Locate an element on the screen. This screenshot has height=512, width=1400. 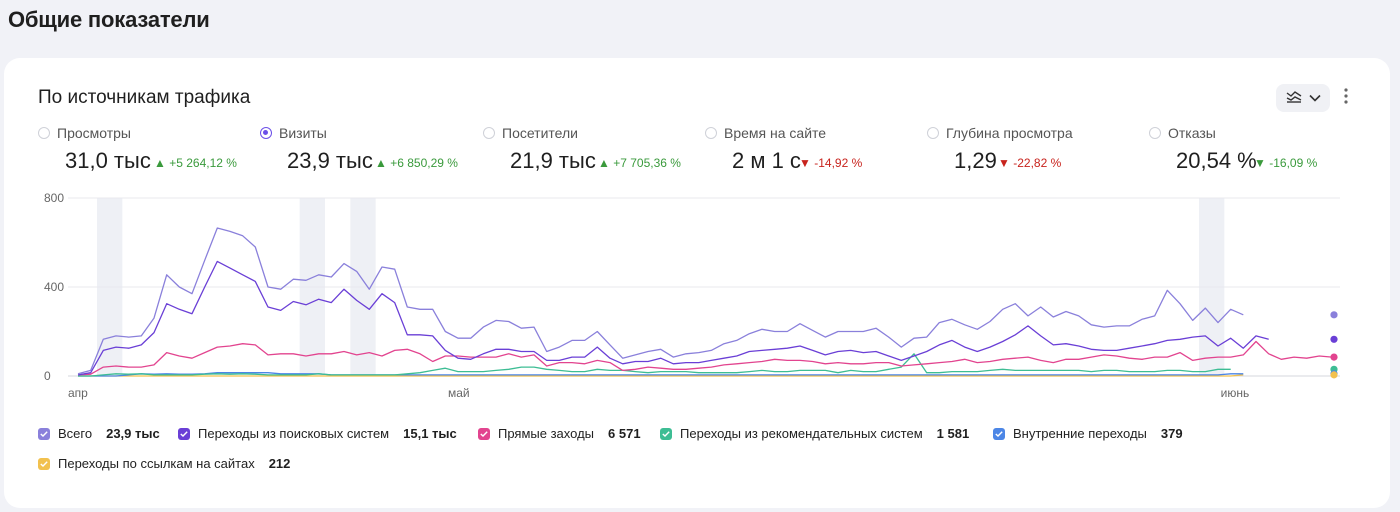
metric-3: Время на сайте 2 м 1 с ▼ -14,92 % is located at coordinates (812, 154).